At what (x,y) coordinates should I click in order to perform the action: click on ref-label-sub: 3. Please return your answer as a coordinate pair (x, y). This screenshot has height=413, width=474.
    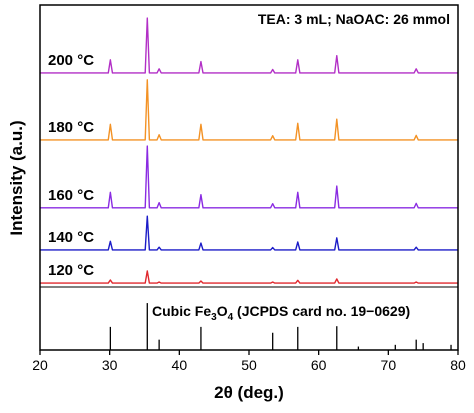
    Looking at the image, I should click on (214, 317).